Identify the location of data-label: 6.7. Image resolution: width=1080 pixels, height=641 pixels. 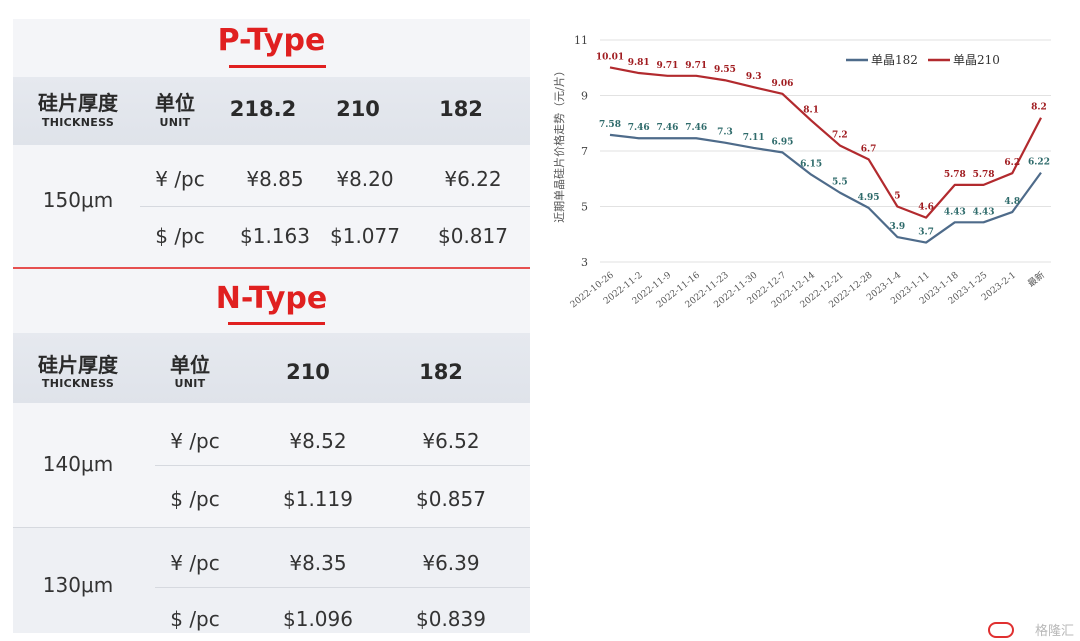
(869, 149).